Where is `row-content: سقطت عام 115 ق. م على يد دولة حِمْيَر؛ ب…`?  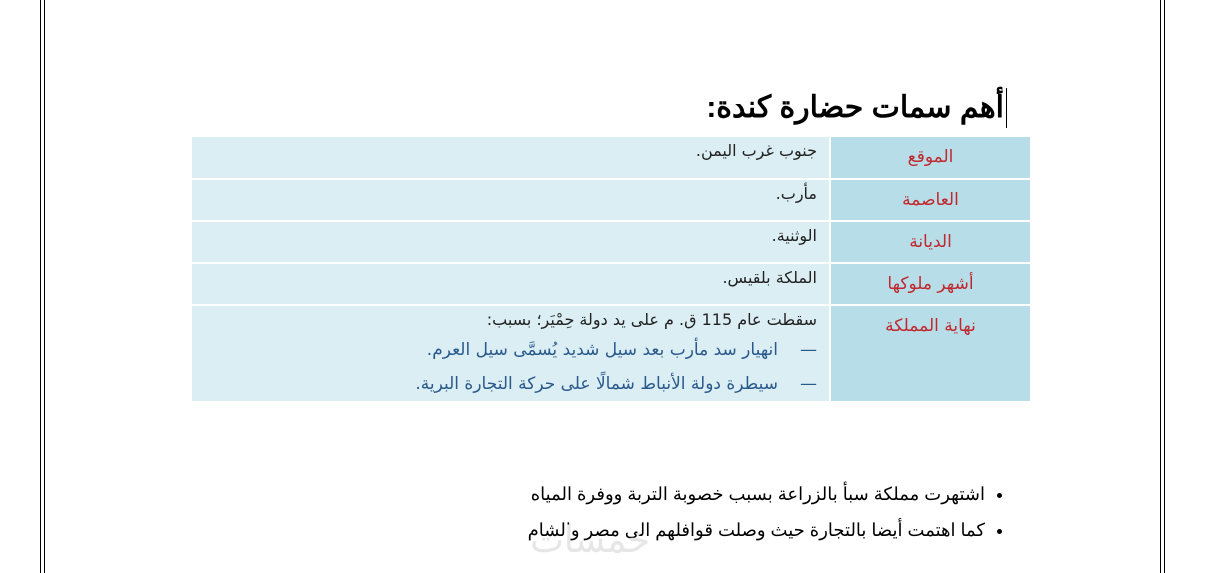 row-content: سقطت عام 115 ق. م على يد دولة حِمْيَر؛ ب… is located at coordinates (511, 354).